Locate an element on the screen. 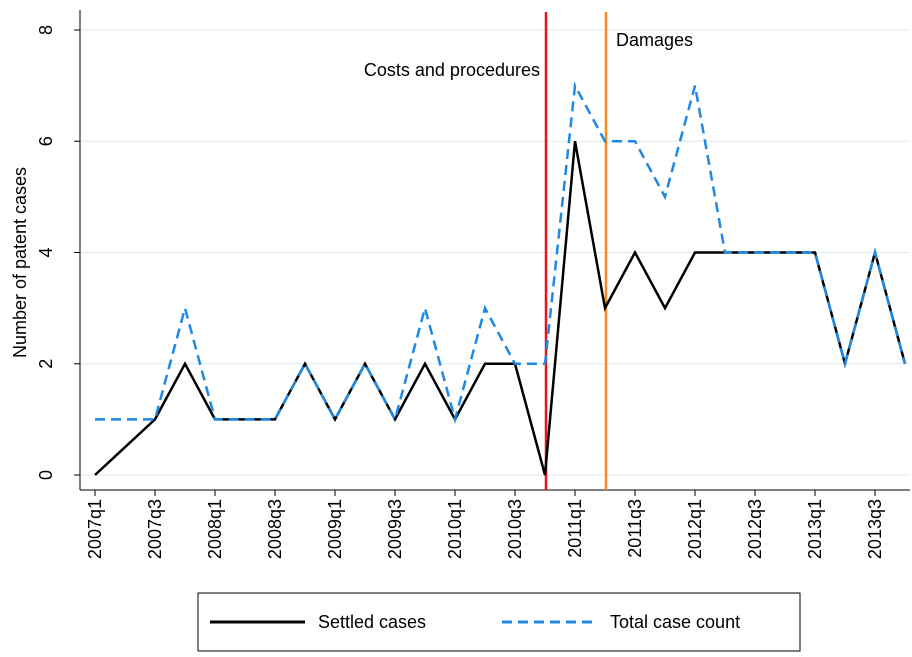 The width and height of the screenshot is (912, 657). x-tick-label: 2011q1 is located at coordinates (575, 528).